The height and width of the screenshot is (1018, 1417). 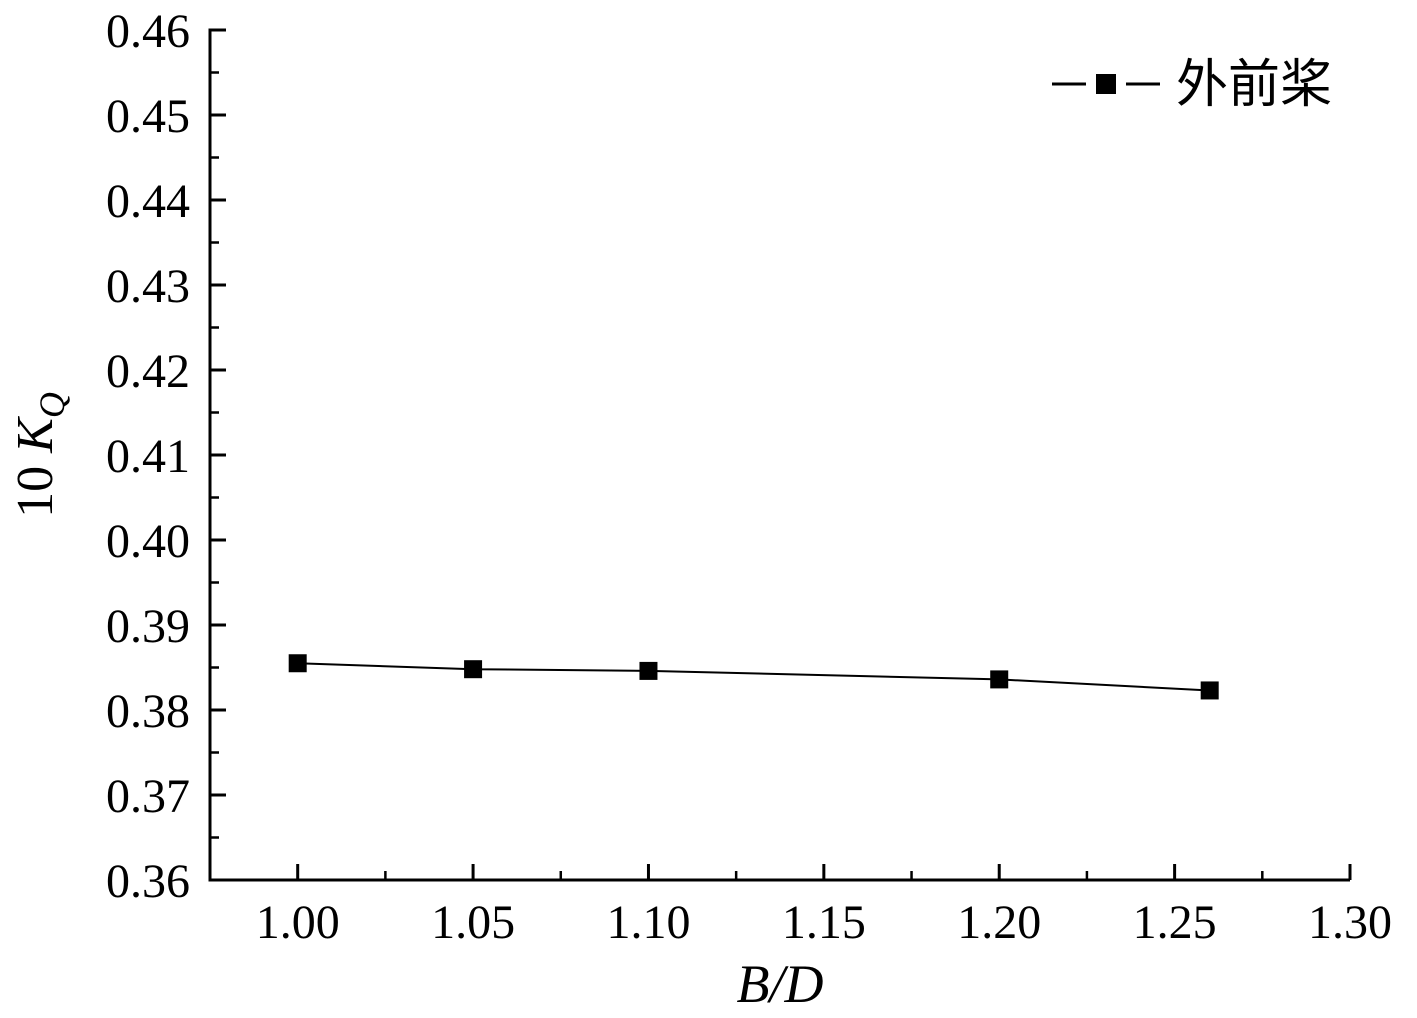 What do you see at coordinates (148, 116) in the screenshot?
I see `y-tick-label: 0.45` at bounding box center [148, 116].